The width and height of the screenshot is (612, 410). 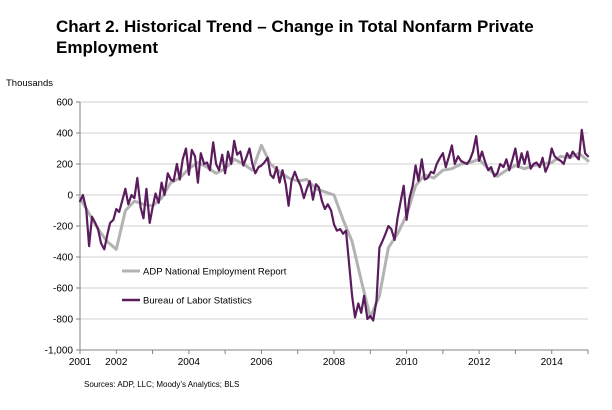 I want to click on y-tick-label: 600, so click(x=64, y=103).